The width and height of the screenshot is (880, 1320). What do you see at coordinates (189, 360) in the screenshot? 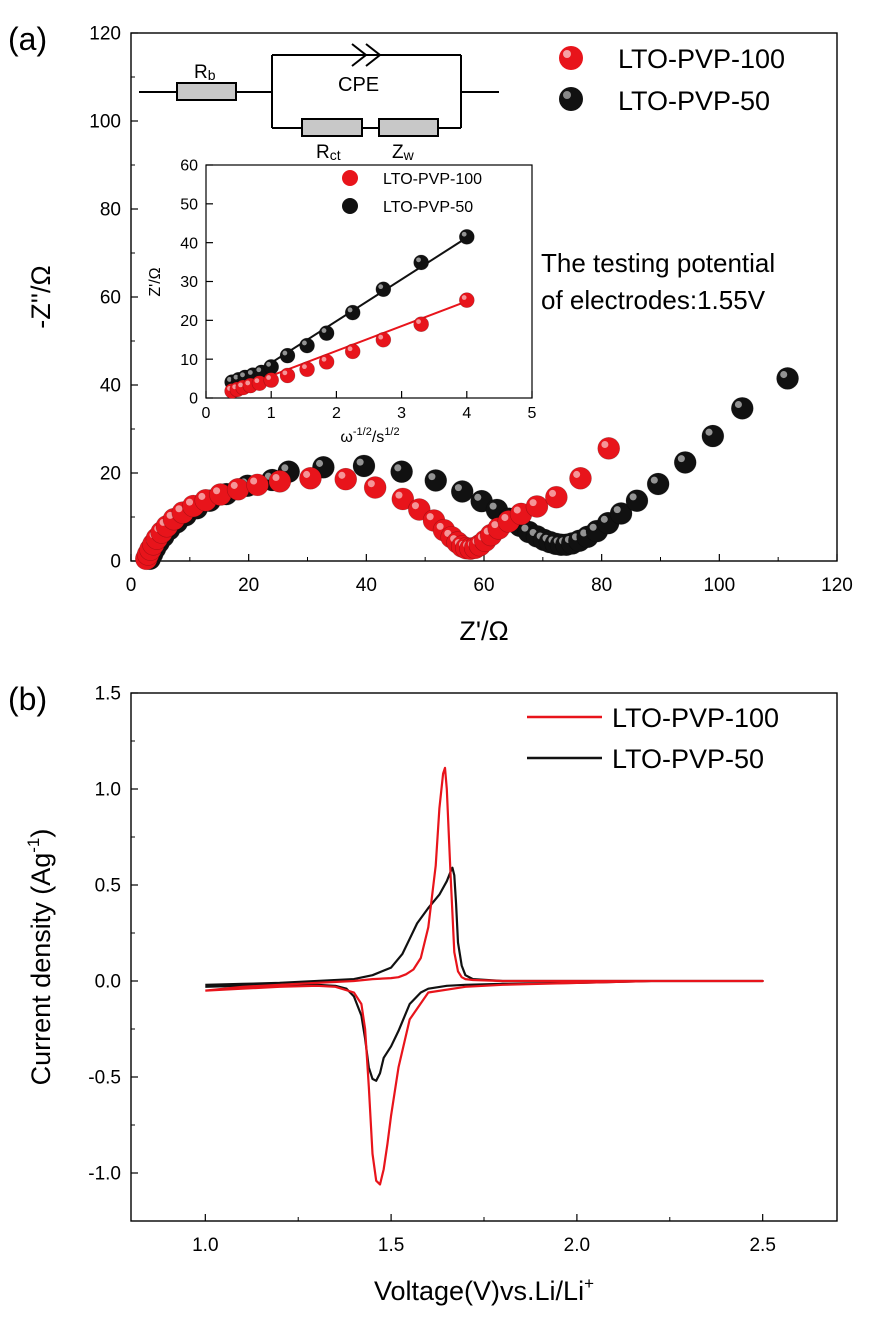
I see `y-tick-label: 10` at bounding box center [189, 360].